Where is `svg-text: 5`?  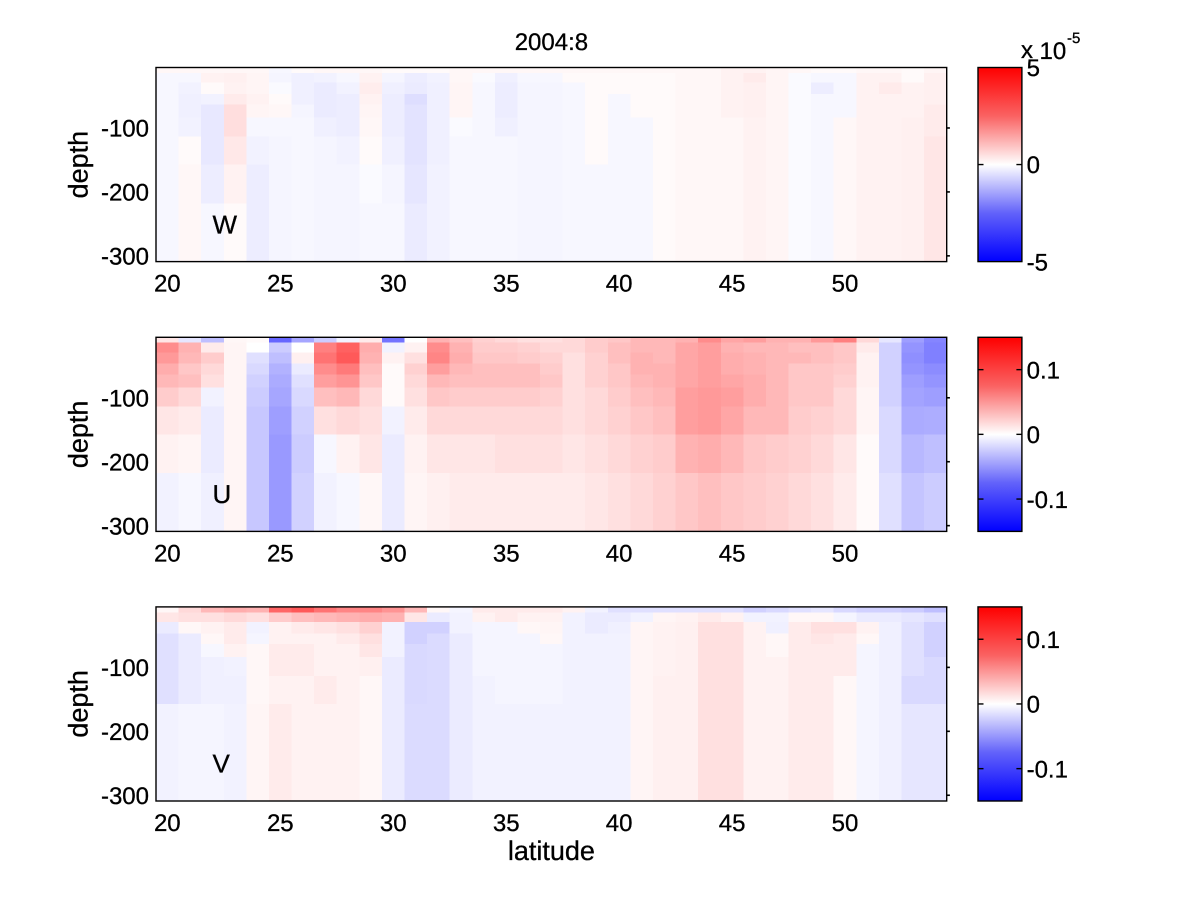
svg-text: 5 is located at coordinates (1033, 68).